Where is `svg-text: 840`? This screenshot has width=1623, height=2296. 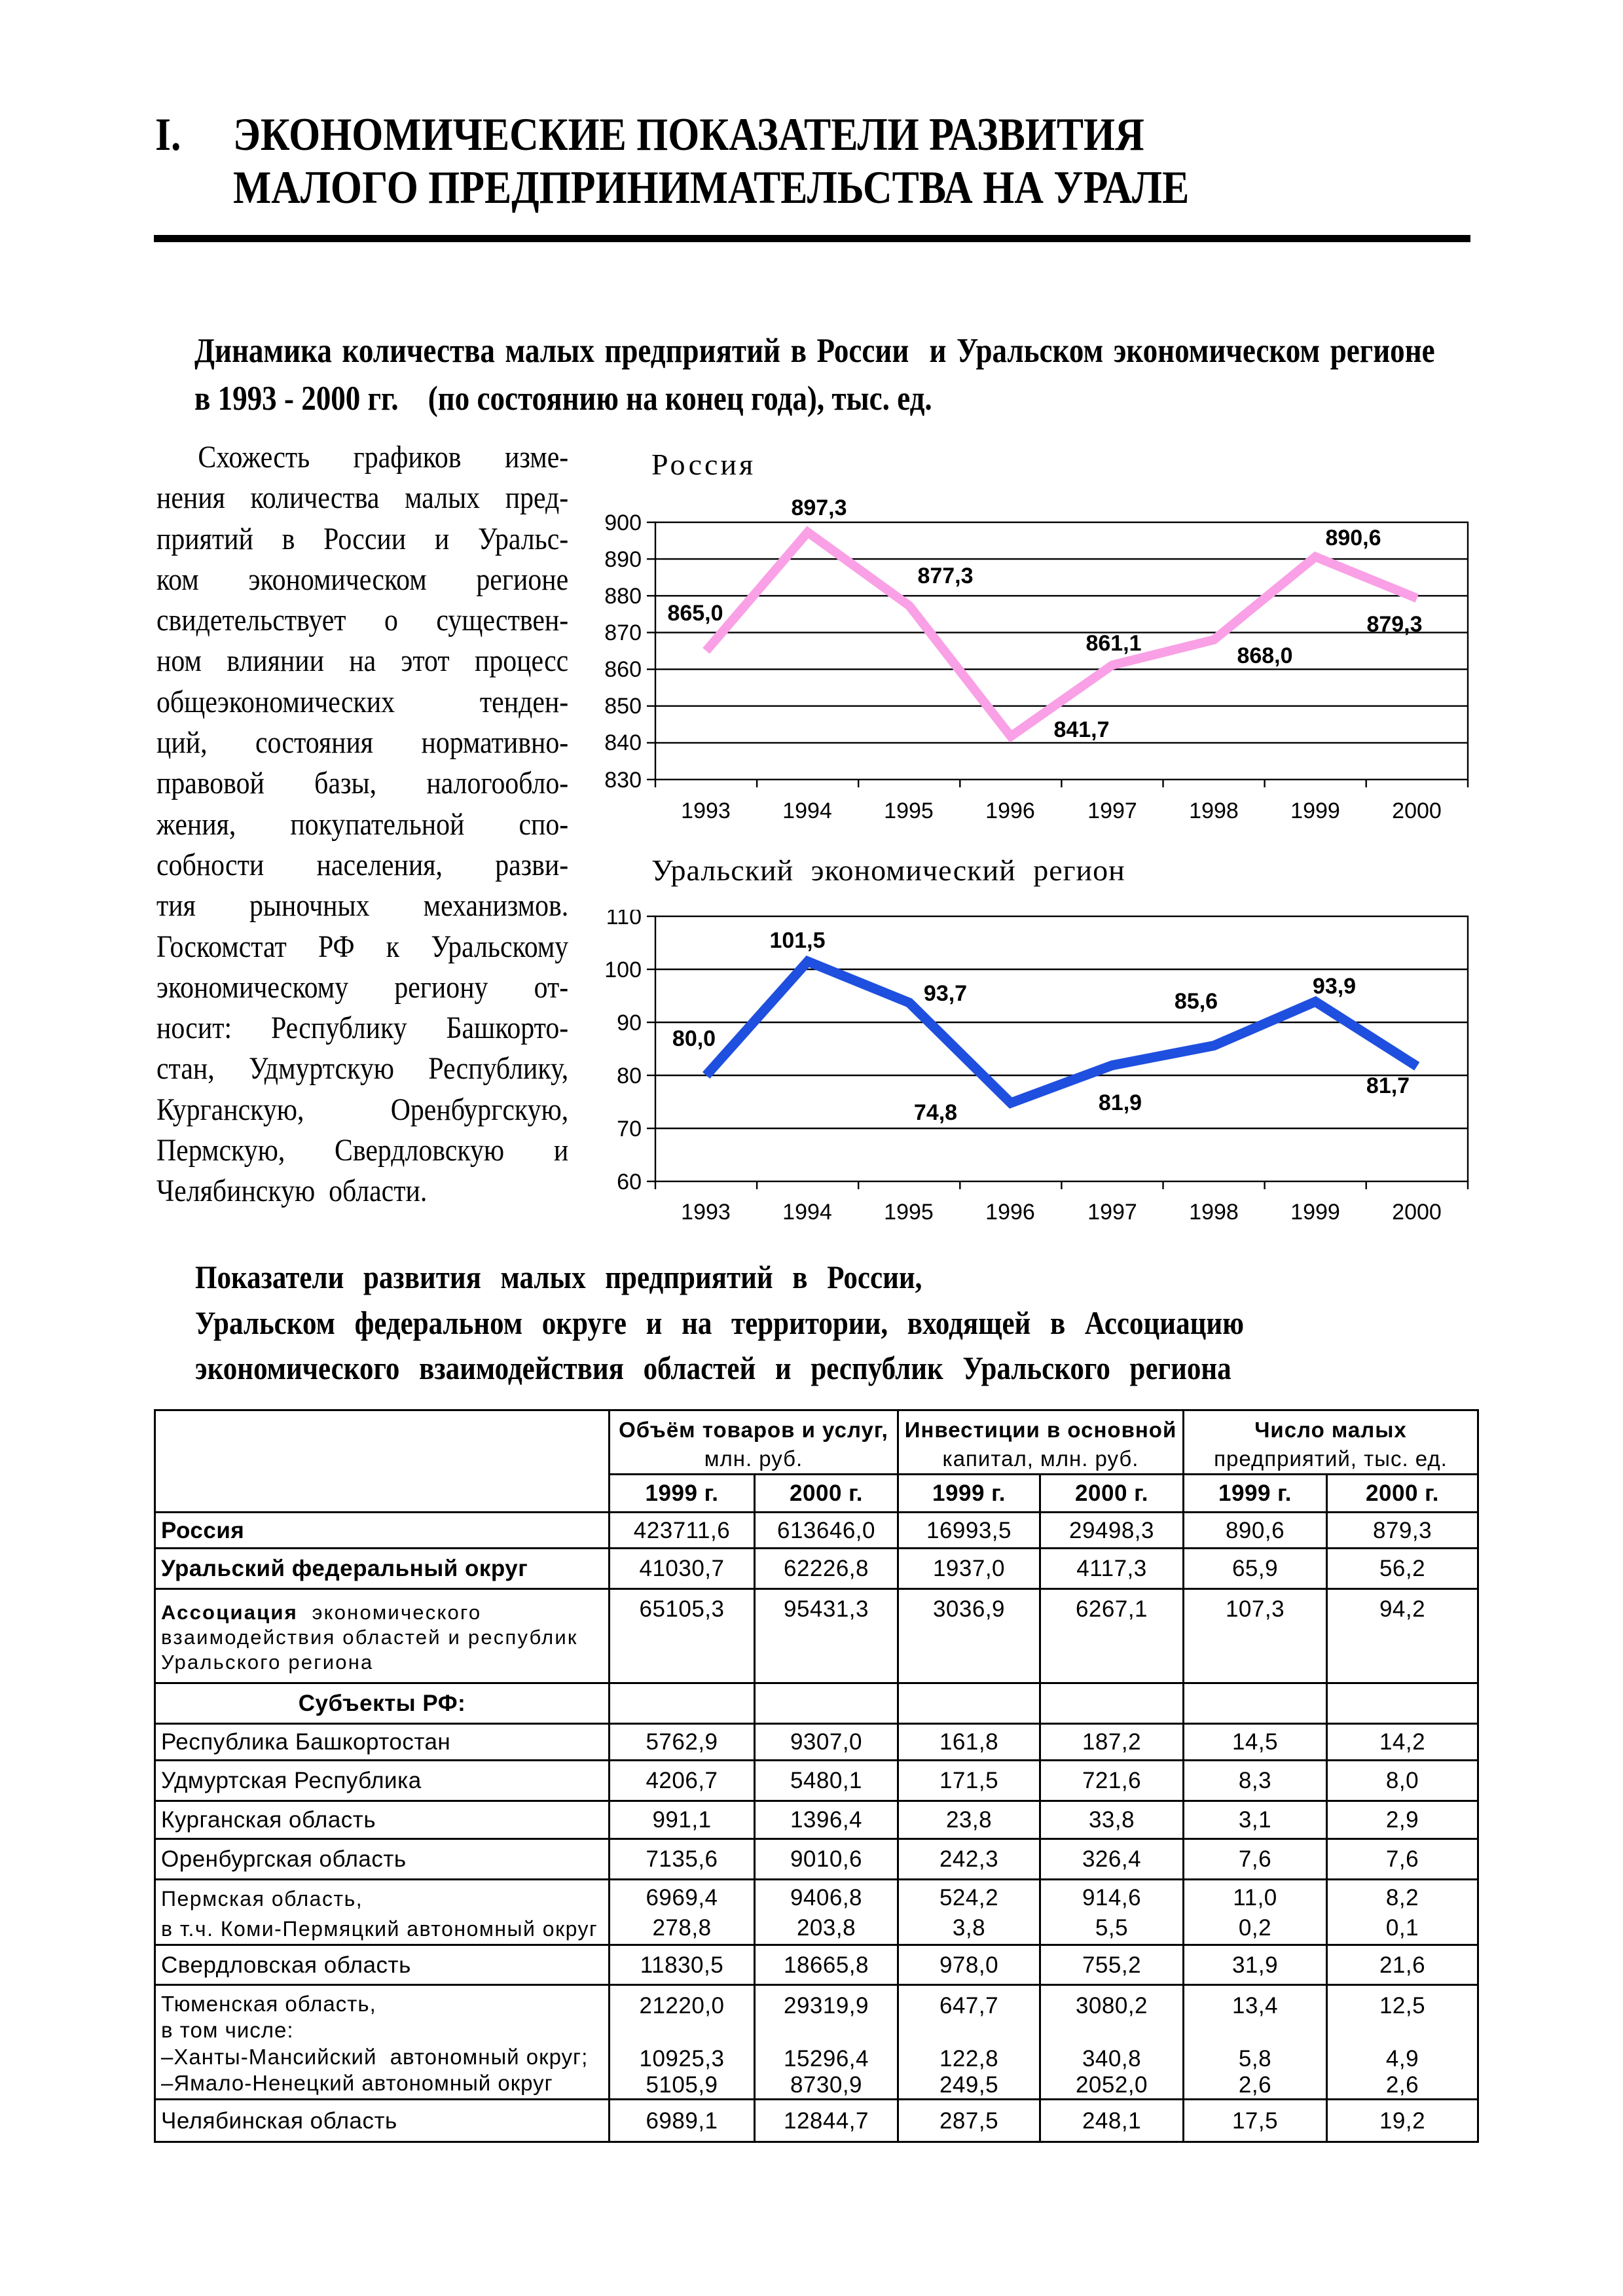
svg-text: 840 is located at coordinates (623, 742).